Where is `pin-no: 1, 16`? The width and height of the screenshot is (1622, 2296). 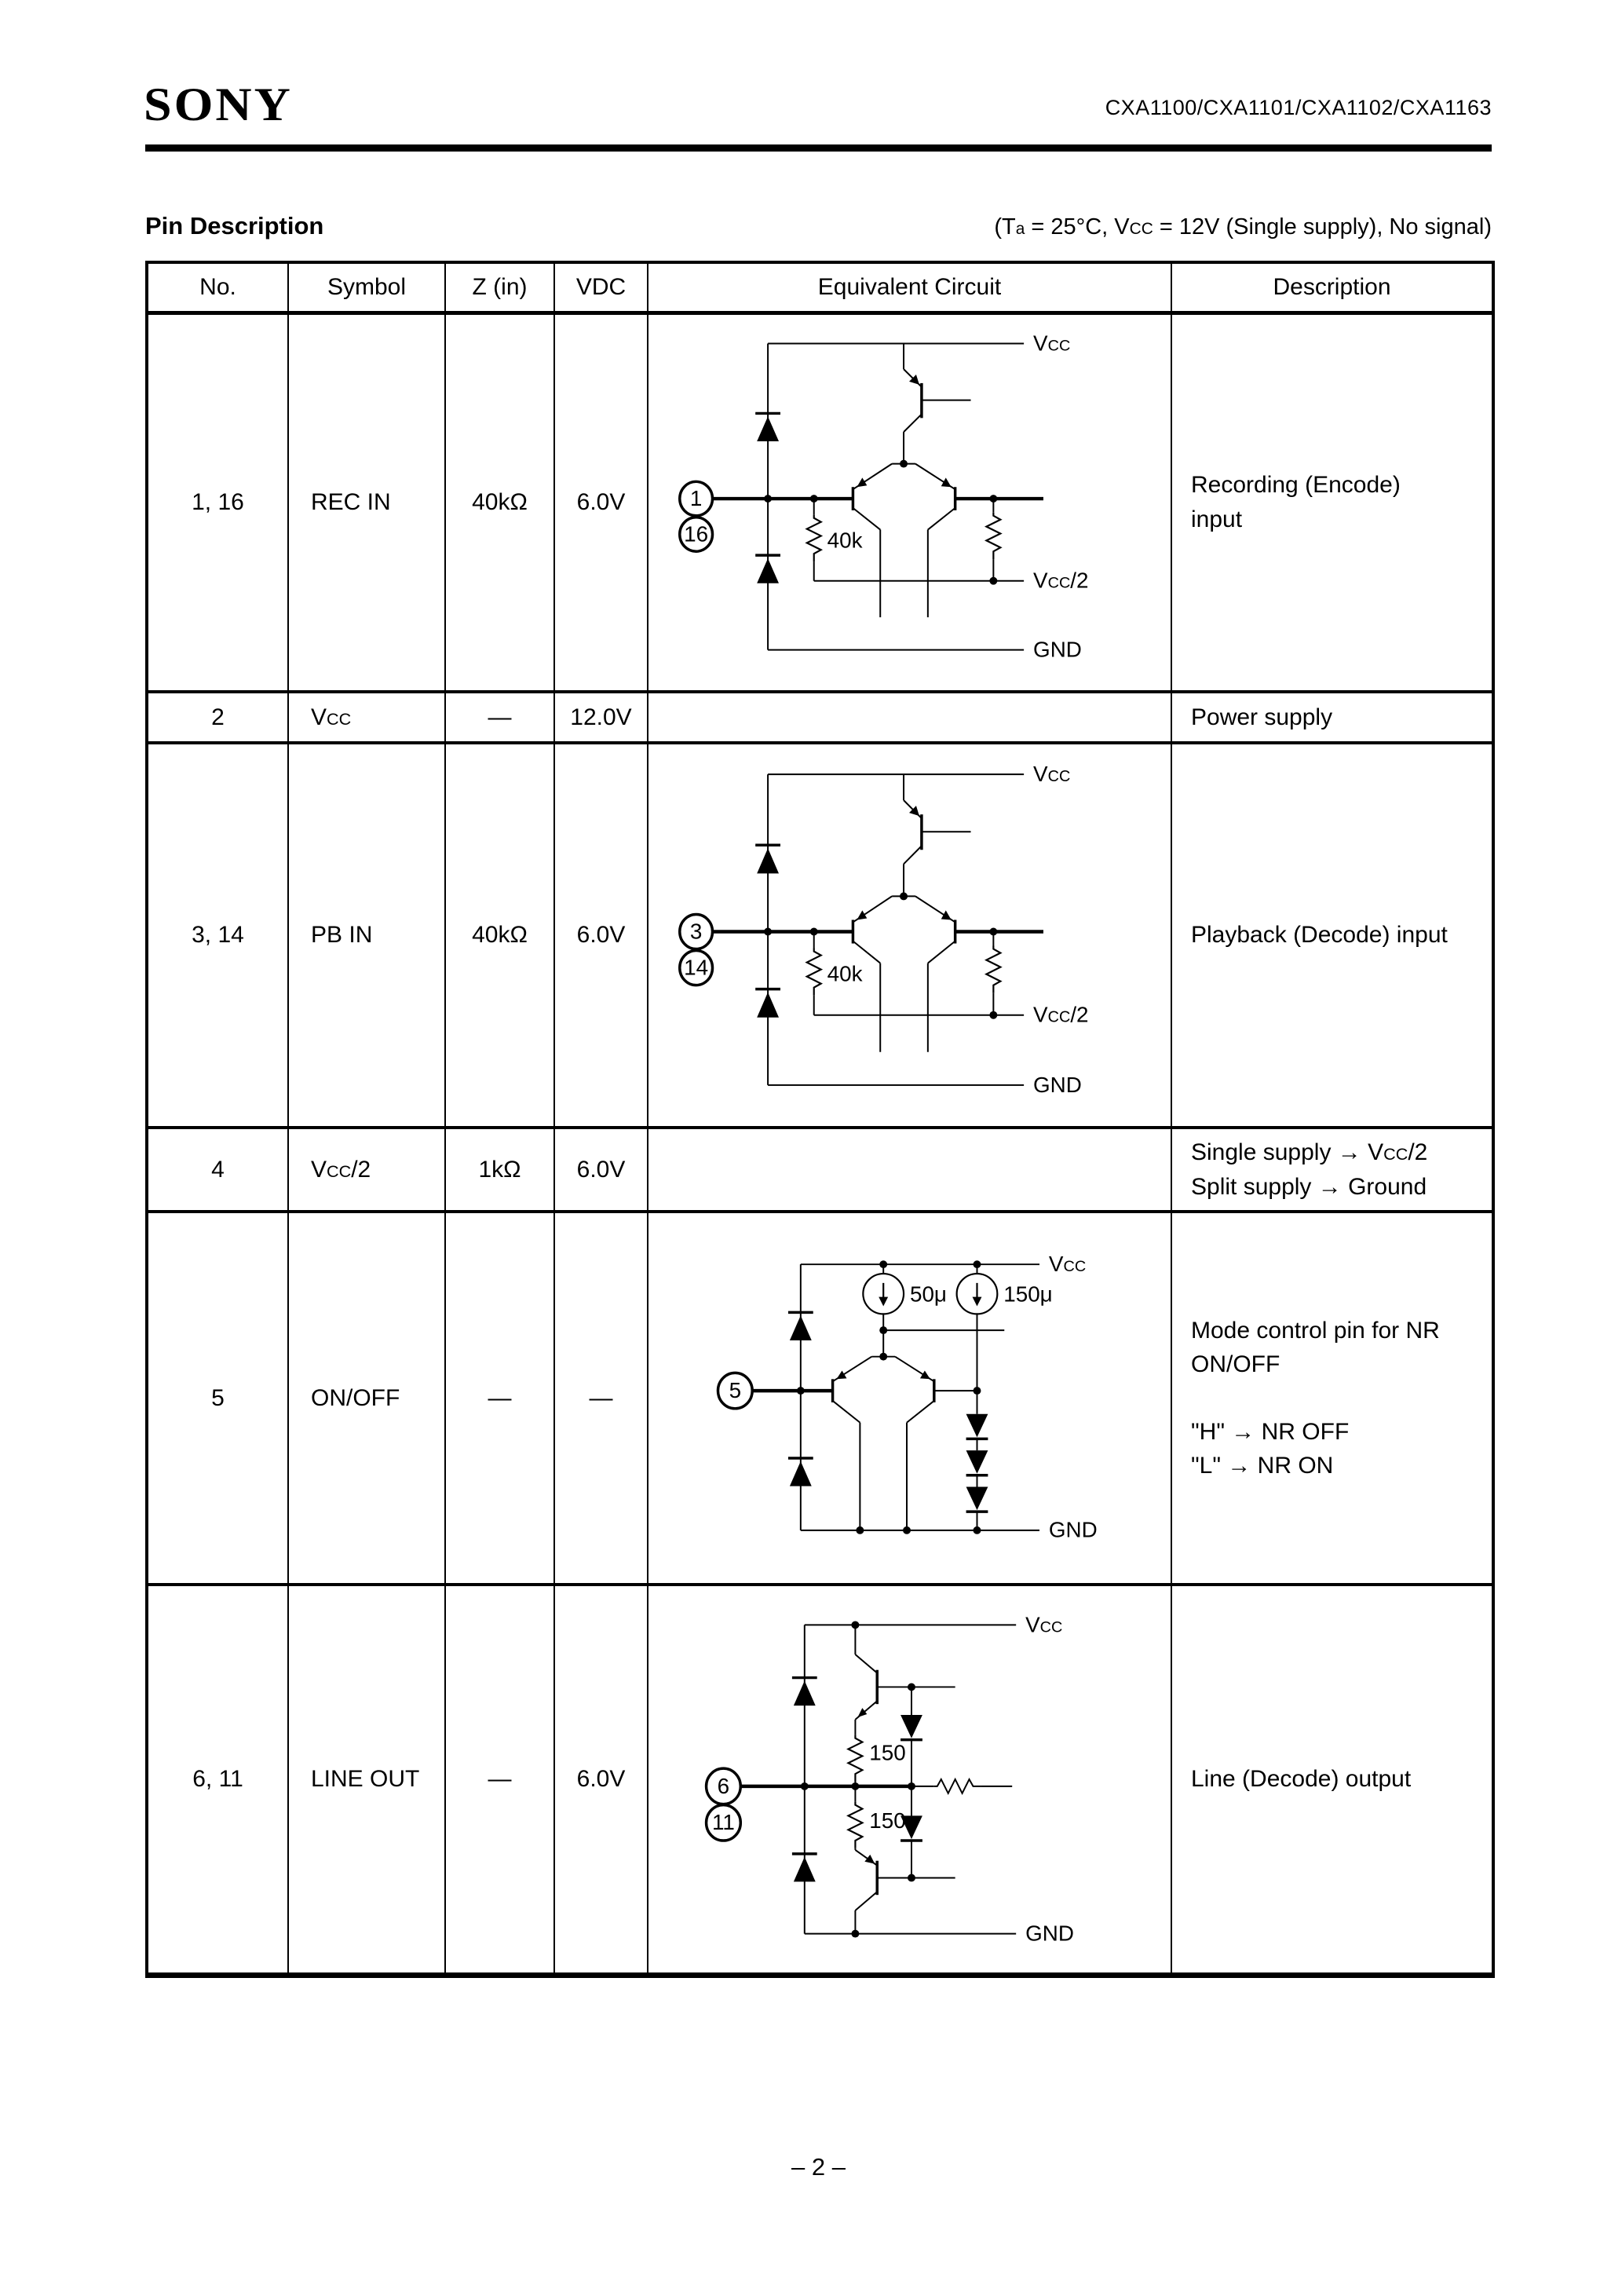 pin-no: 1, 16 is located at coordinates (217, 502).